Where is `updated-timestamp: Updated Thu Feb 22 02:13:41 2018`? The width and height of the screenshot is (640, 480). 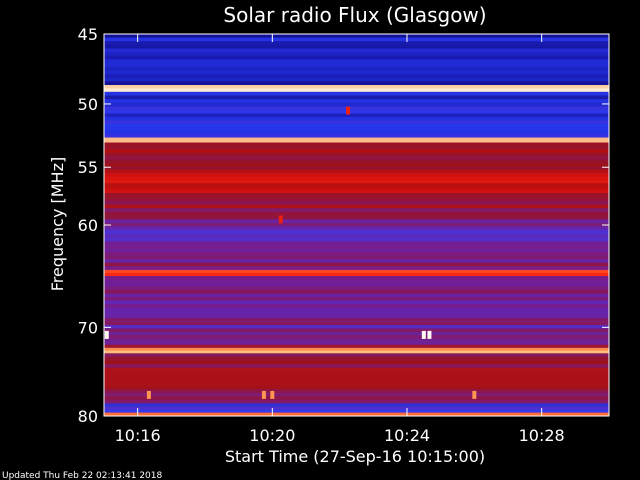 updated-timestamp: Updated Thu Feb 22 02:13:41 2018 is located at coordinates (82, 475).